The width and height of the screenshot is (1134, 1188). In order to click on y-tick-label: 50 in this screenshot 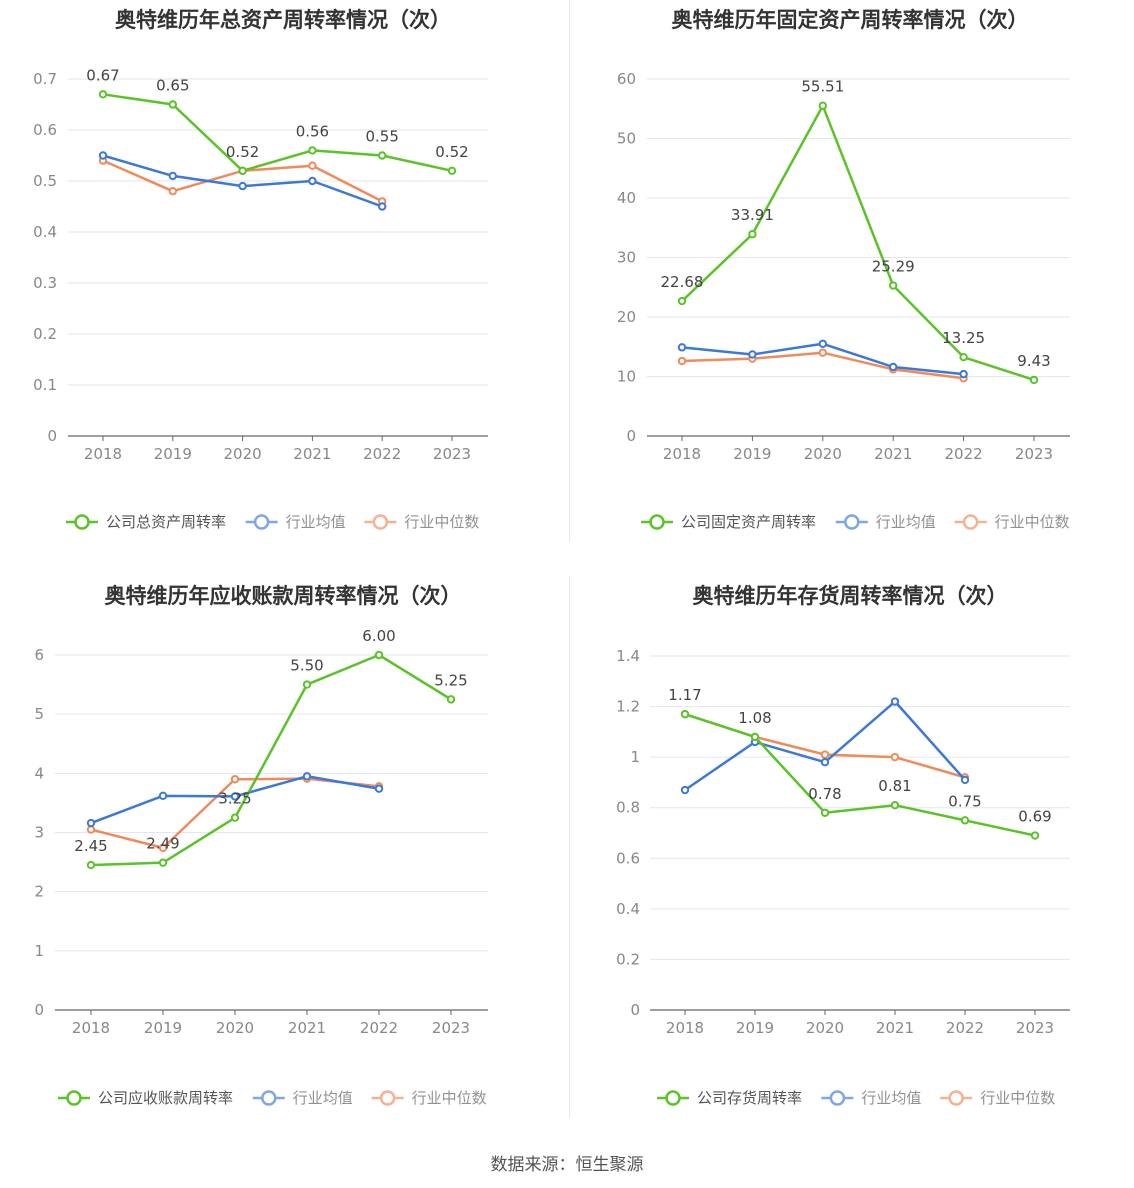, I will do `click(626, 139)`.